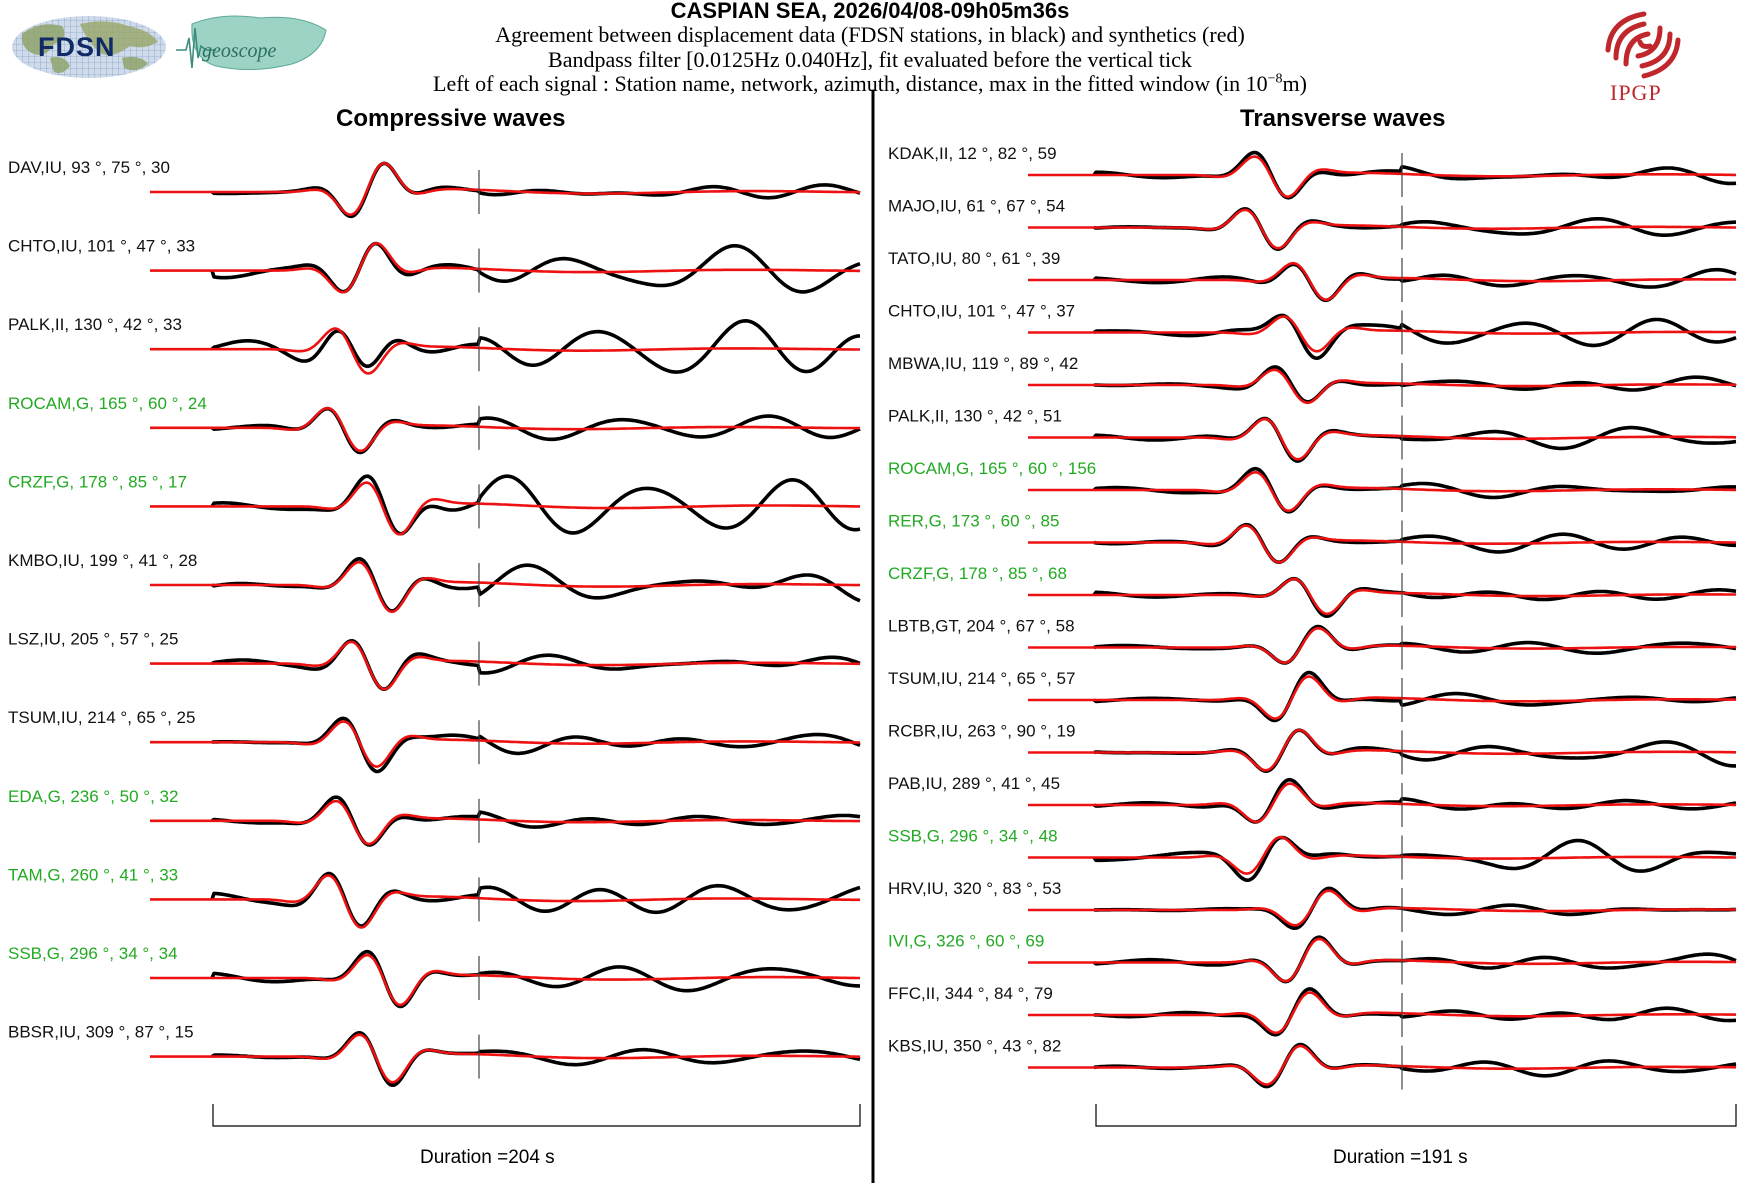 This screenshot has width=1740, height=1183. Describe the element at coordinates (536, 1115) in the screenshot. I see `compressive-duration-bracket` at that location.